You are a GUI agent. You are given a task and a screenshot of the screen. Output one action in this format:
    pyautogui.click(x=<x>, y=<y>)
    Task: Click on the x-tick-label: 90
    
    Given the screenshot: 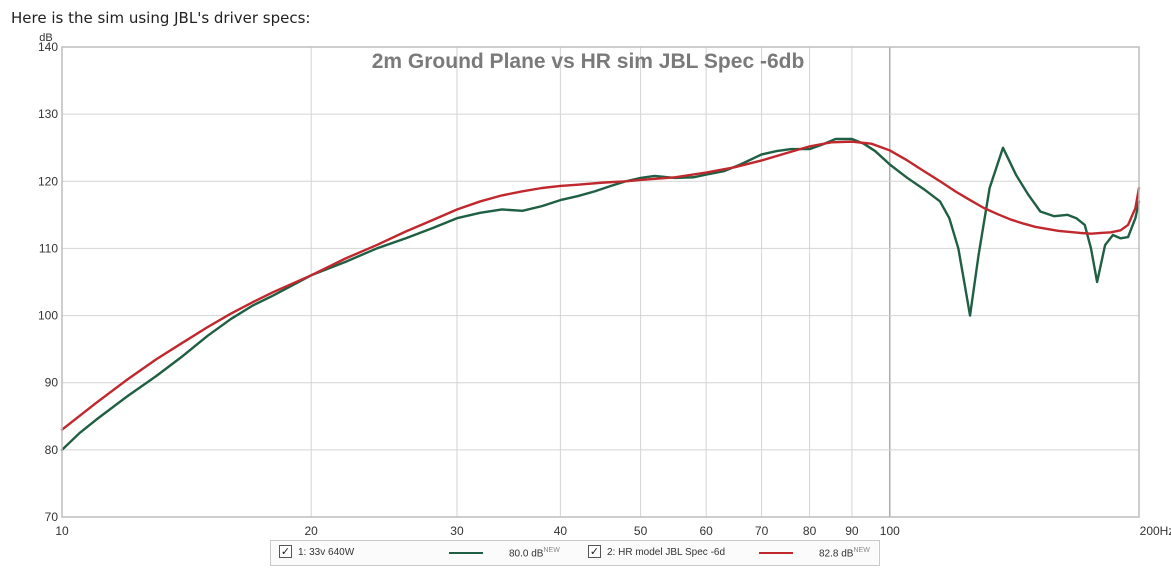 What is the action you would take?
    pyautogui.click(x=852, y=531)
    